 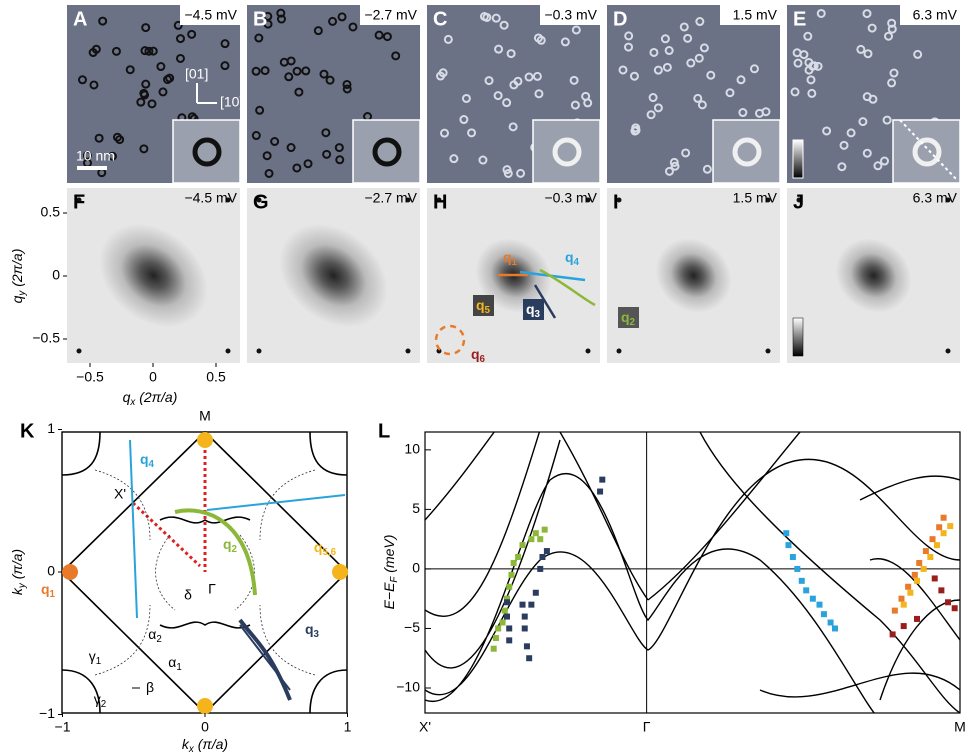 I want to click on energy-box, so click(x=390, y=15).